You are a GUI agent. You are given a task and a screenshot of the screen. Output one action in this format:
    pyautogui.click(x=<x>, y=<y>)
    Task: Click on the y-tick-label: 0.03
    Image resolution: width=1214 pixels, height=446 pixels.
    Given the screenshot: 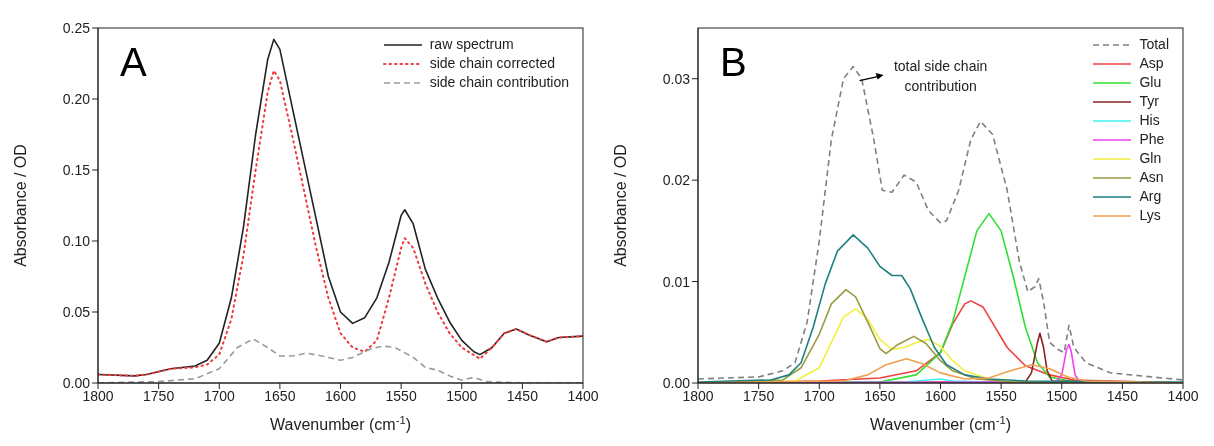 What is the action you would take?
    pyautogui.click(x=676, y=78)
    